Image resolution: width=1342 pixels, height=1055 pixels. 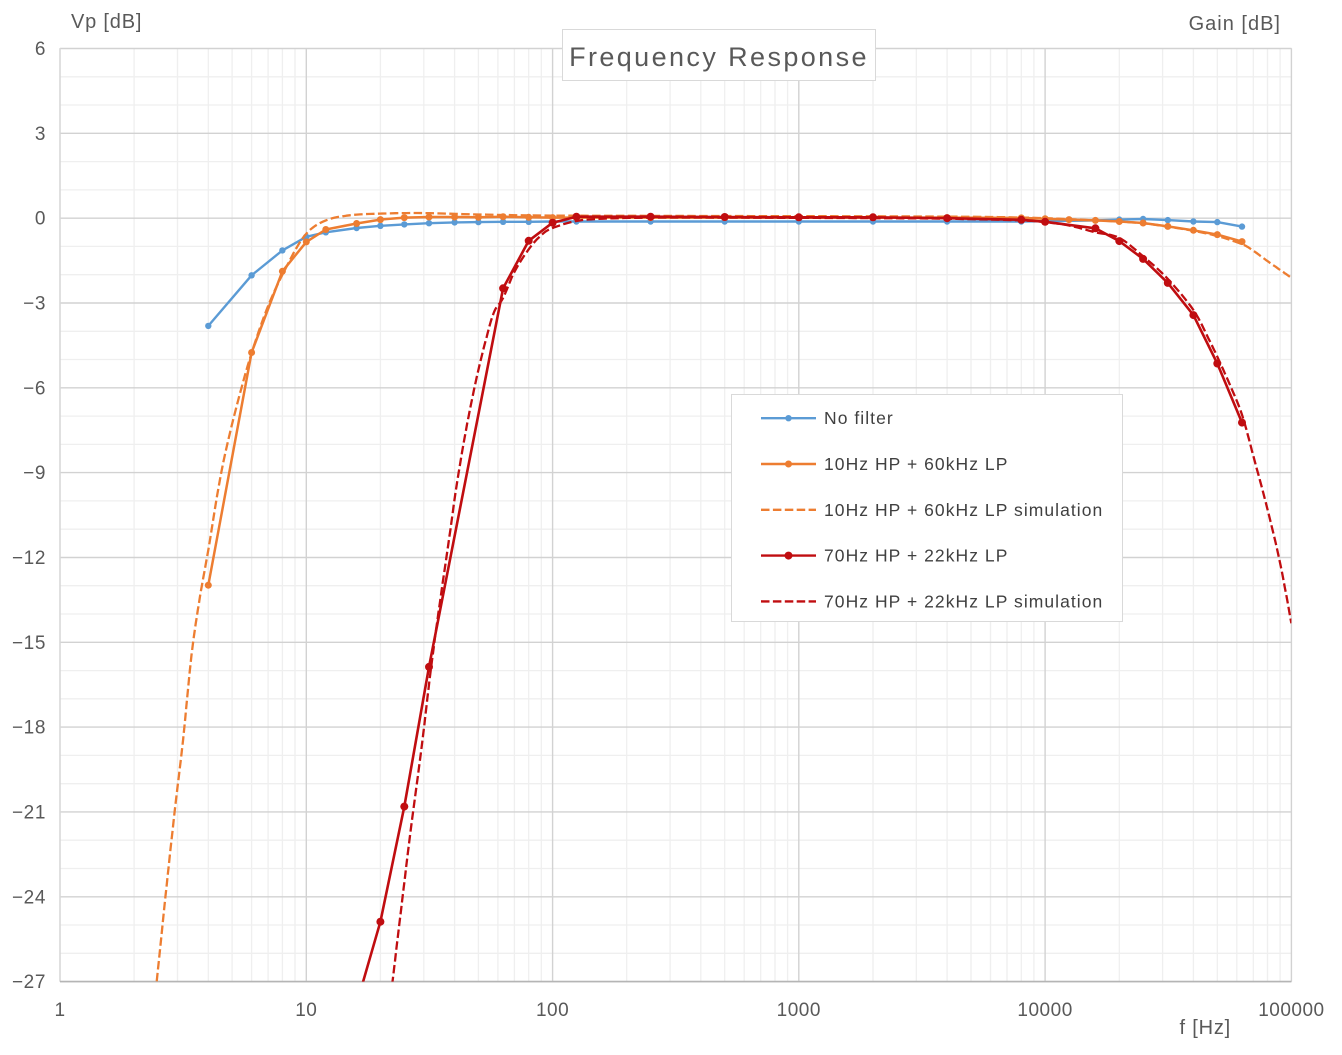 I want to click on svg-text: −9, so click(x=34, y=473).